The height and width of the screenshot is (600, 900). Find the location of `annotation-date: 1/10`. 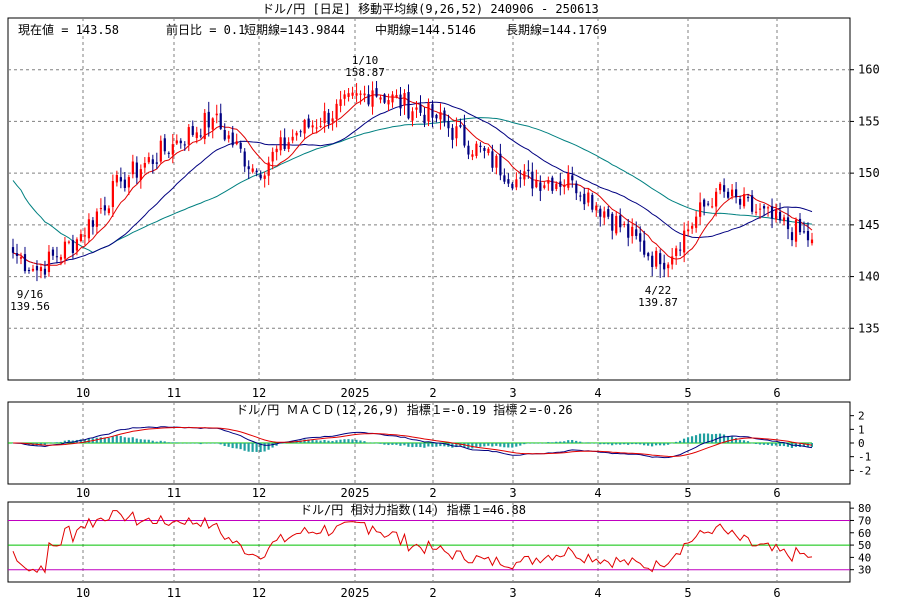

annotation-date: 1/10 is located at coordinates (365, 60).